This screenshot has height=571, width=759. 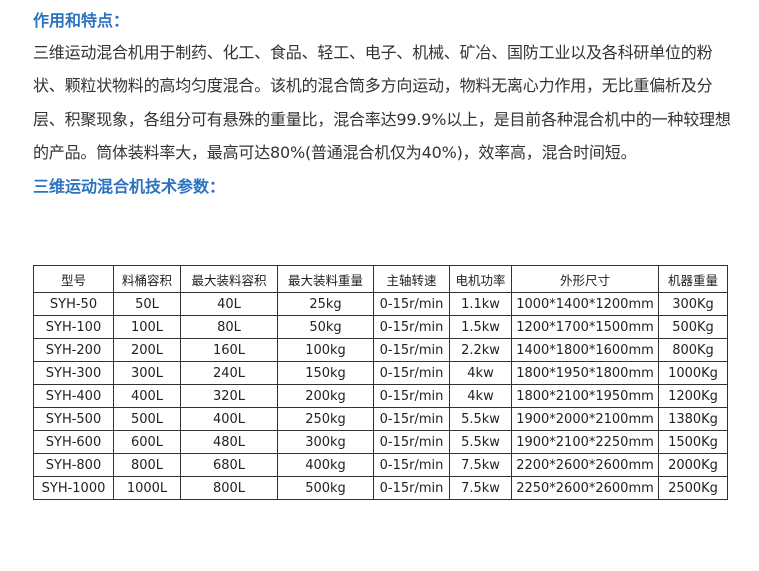 I want to click on table-cell: 680L, so click(x=229, y=465).